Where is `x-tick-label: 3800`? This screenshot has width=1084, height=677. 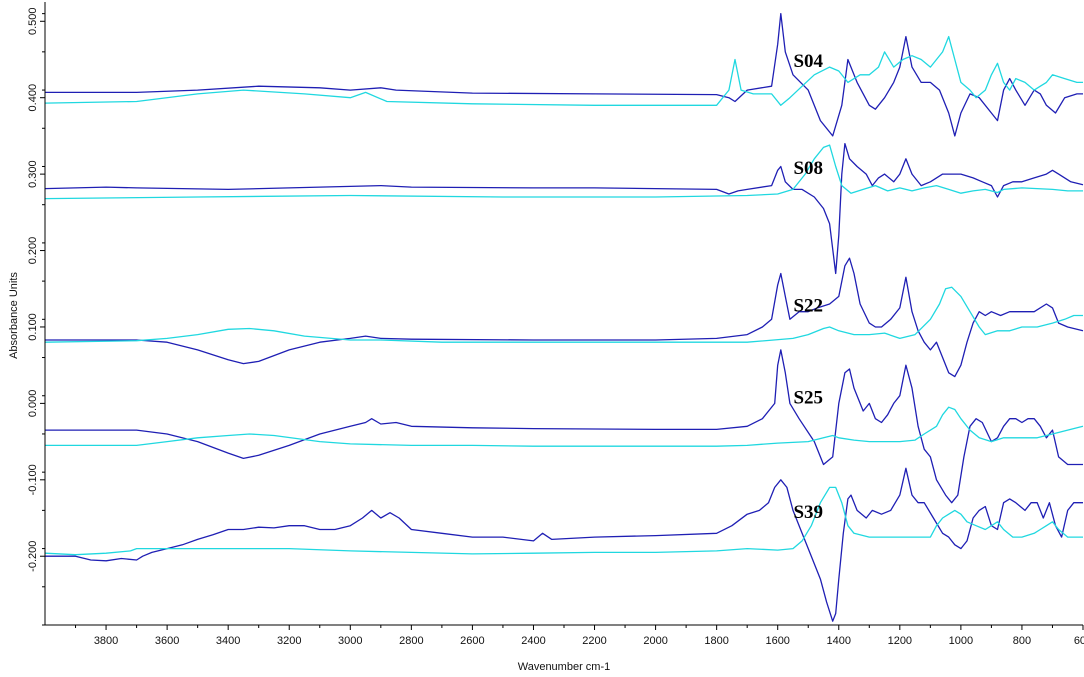
x-tick-label: 3800 is located at coordinates (106, 641).